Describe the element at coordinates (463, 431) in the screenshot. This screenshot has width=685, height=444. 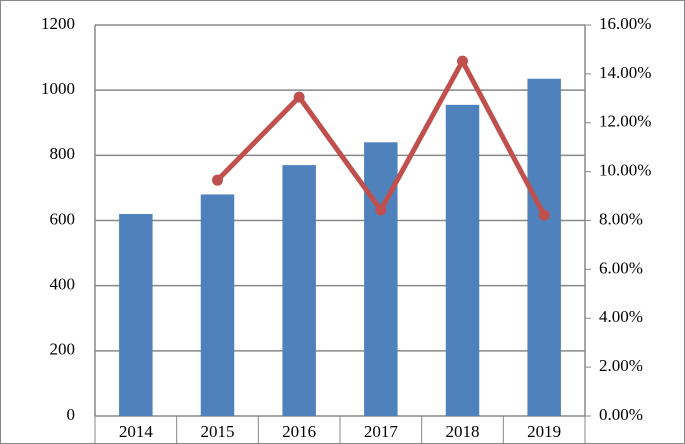
I see `x-tick-label: 2018` at that location.